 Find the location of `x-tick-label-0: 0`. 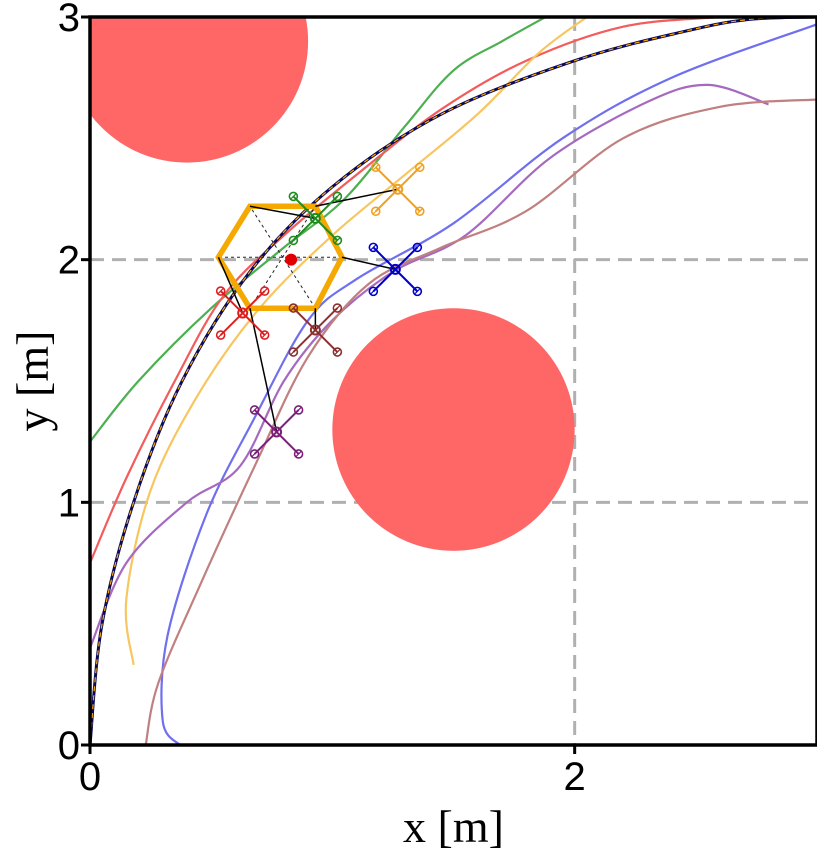

x-tick-label-0: 0 is located at coordinates (90, 777).